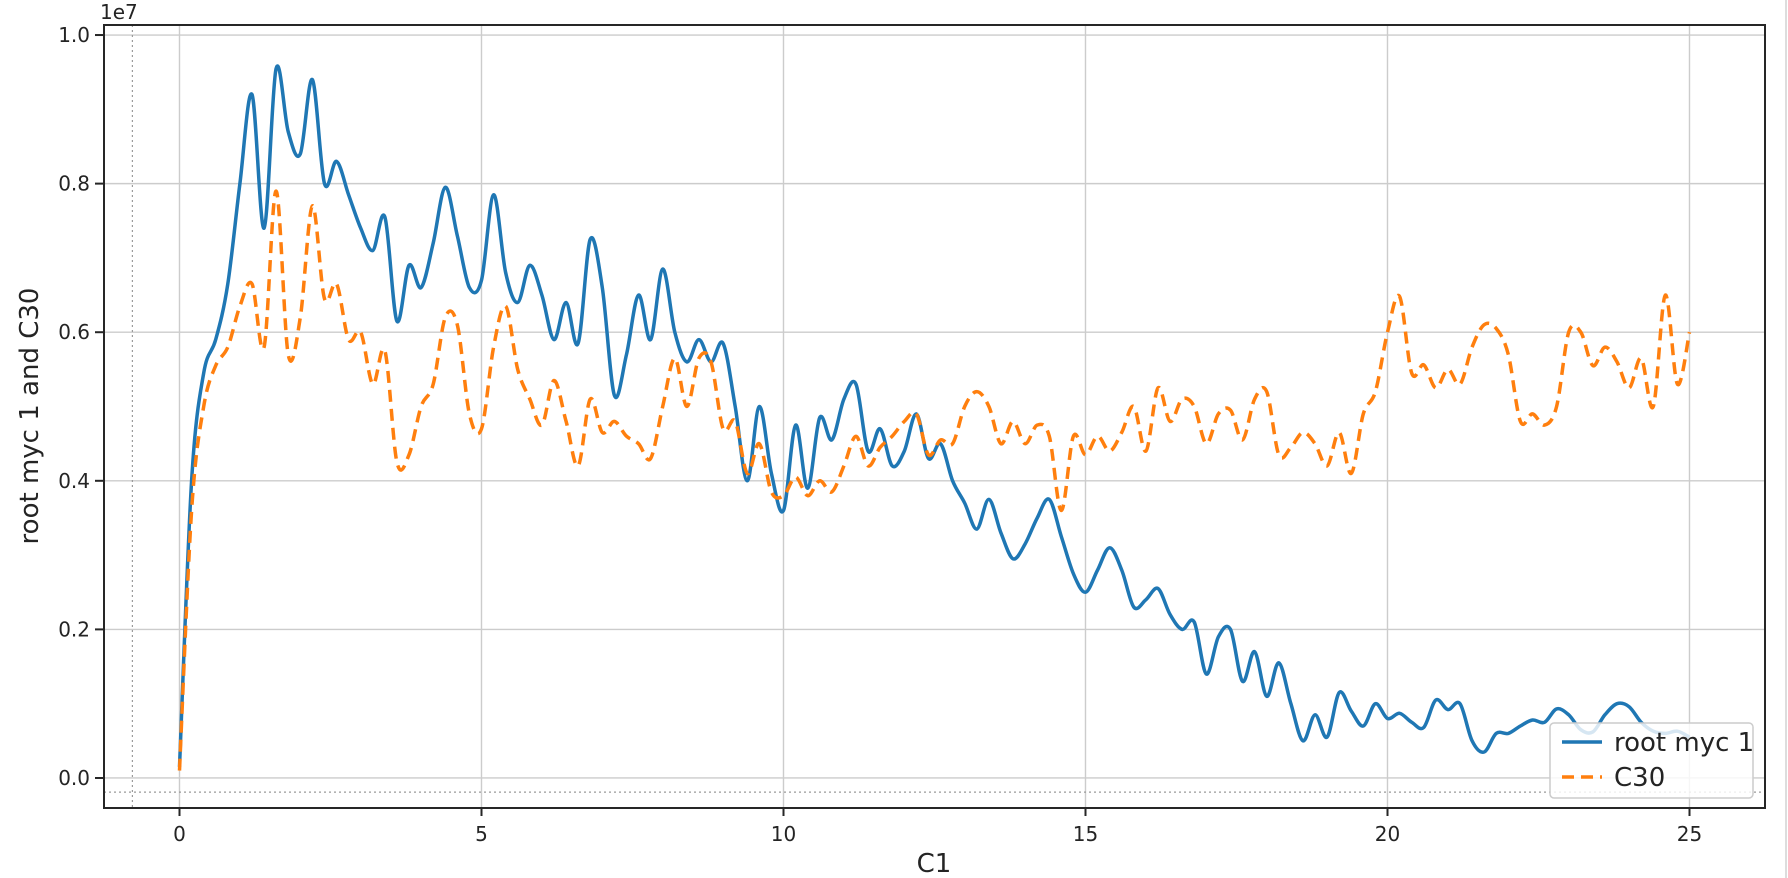 The image size is (1788, 878). Describe the element at coordinates (74, 35) in the screenshot. I see `y-tick-label-5: 1.0` at that location.